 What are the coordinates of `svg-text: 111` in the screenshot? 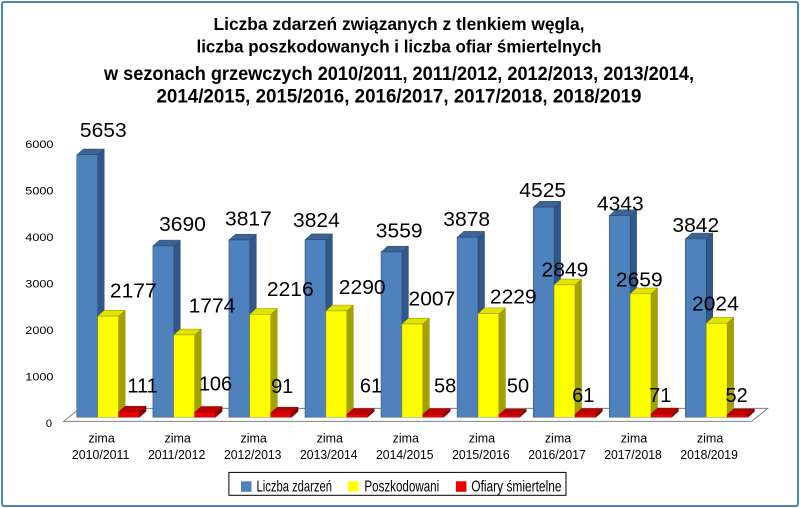 It's located at (142, 387).